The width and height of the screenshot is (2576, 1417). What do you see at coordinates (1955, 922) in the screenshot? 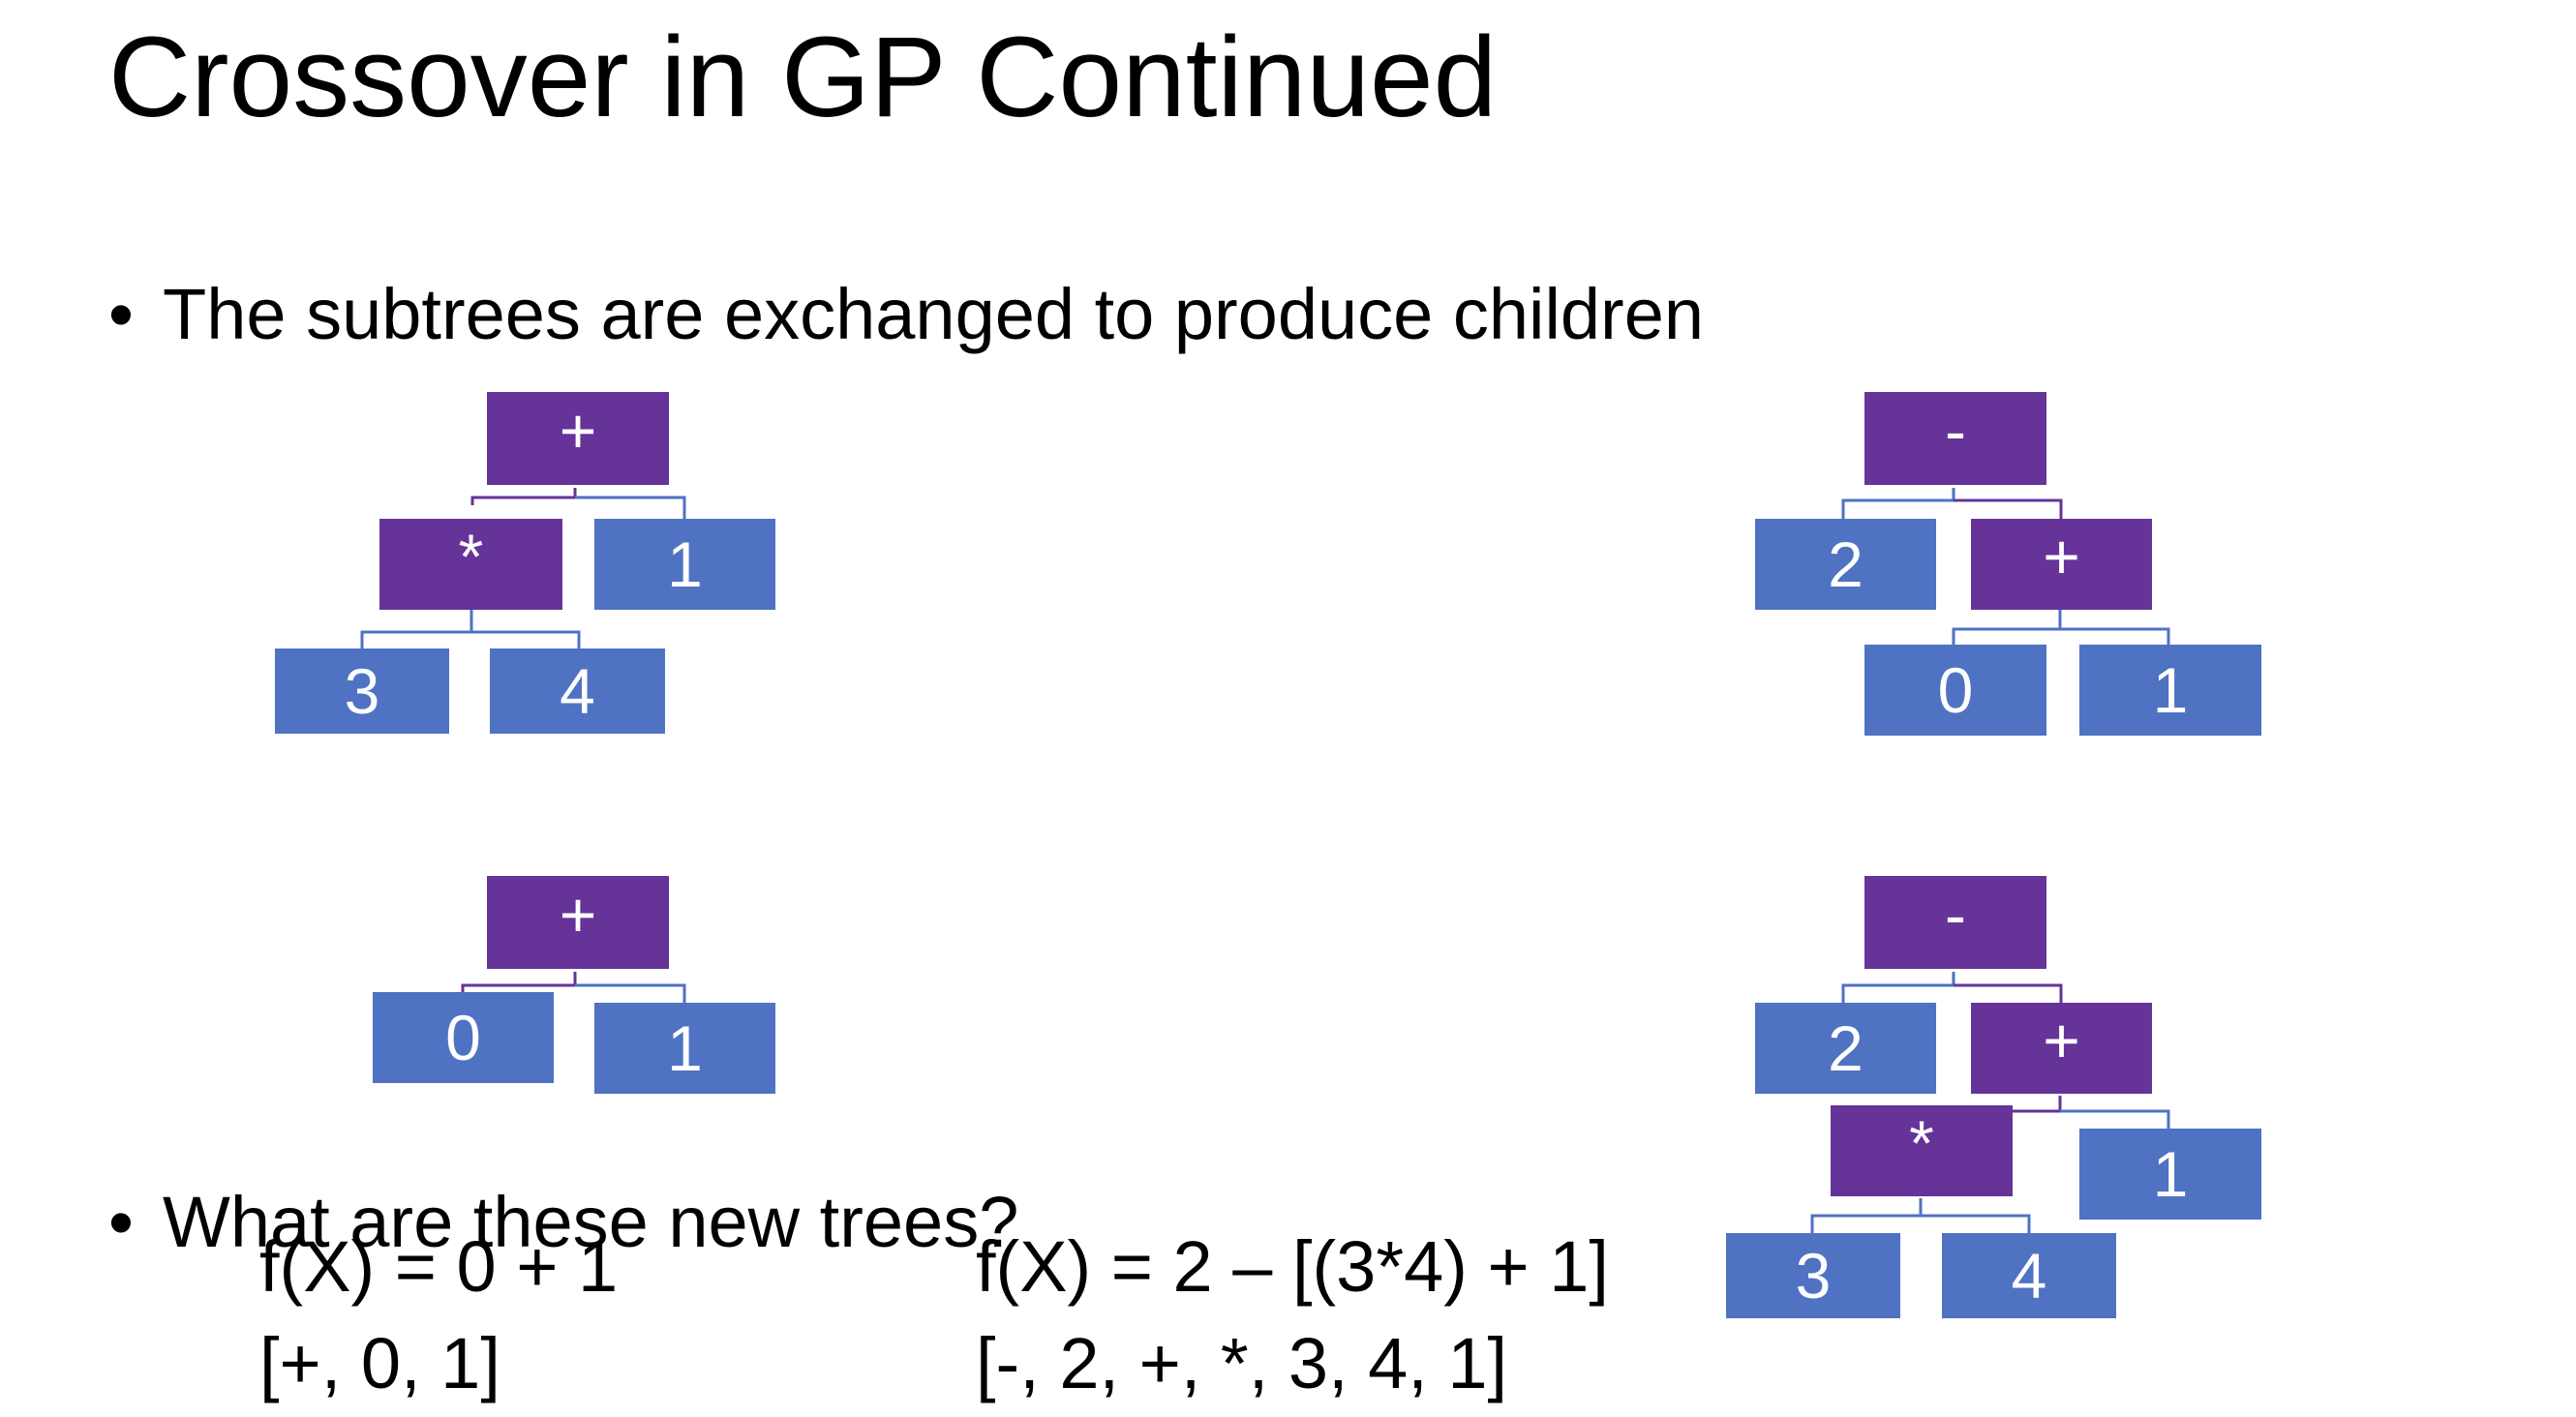
I see `child-2-root-node: -` at bounding box center [1955, 922].